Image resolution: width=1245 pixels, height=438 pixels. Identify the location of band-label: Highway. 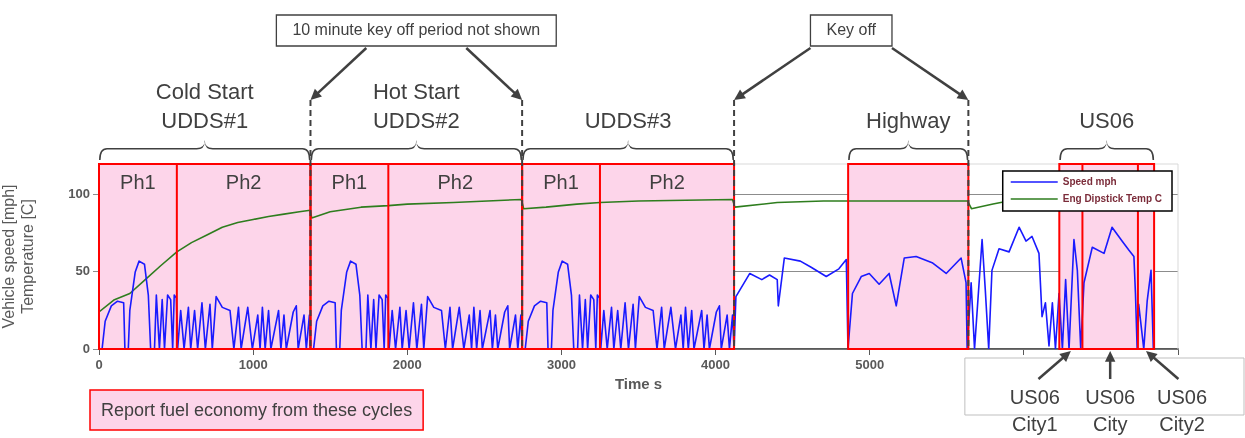
(908, 120).